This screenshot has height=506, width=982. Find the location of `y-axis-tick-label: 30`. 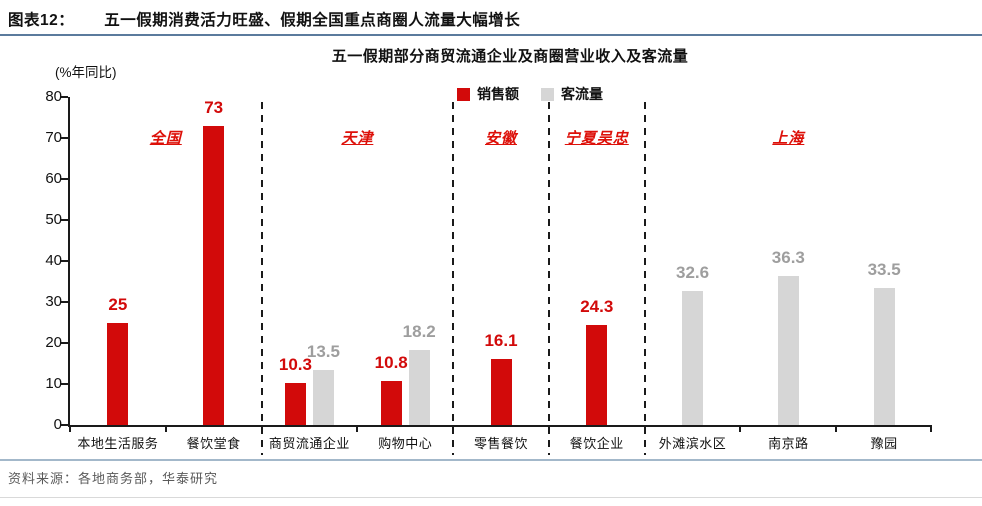

y-axis-tick-label: 30 is located at coordinates (53, 301).